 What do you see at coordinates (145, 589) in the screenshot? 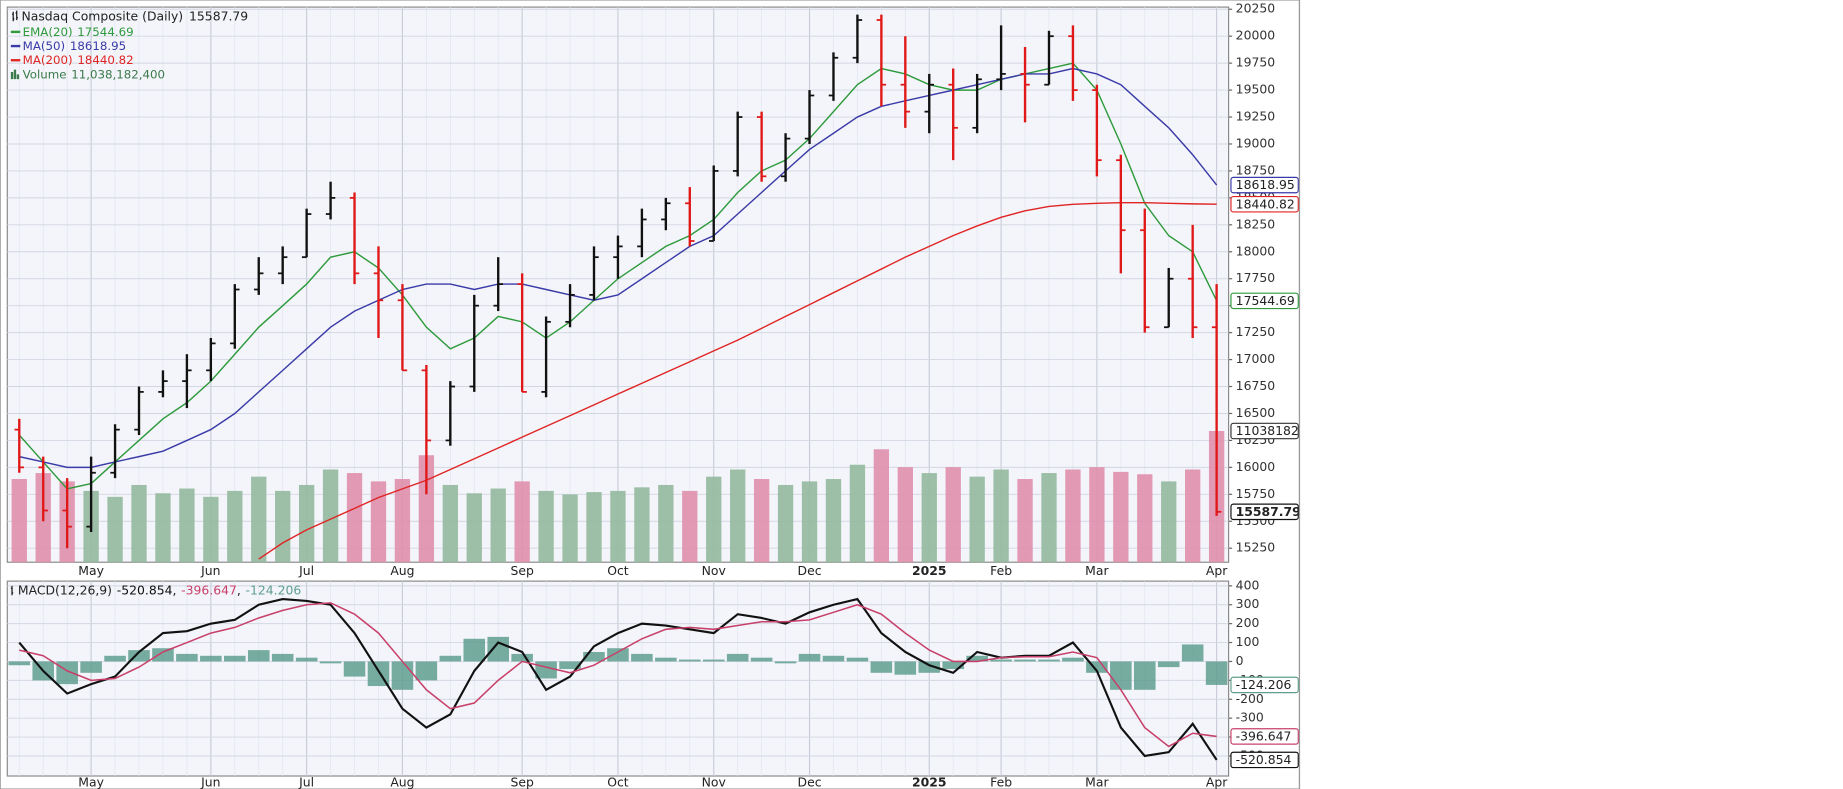
I see `panel-title-value: -520.854` at bounding box center [145, 589].